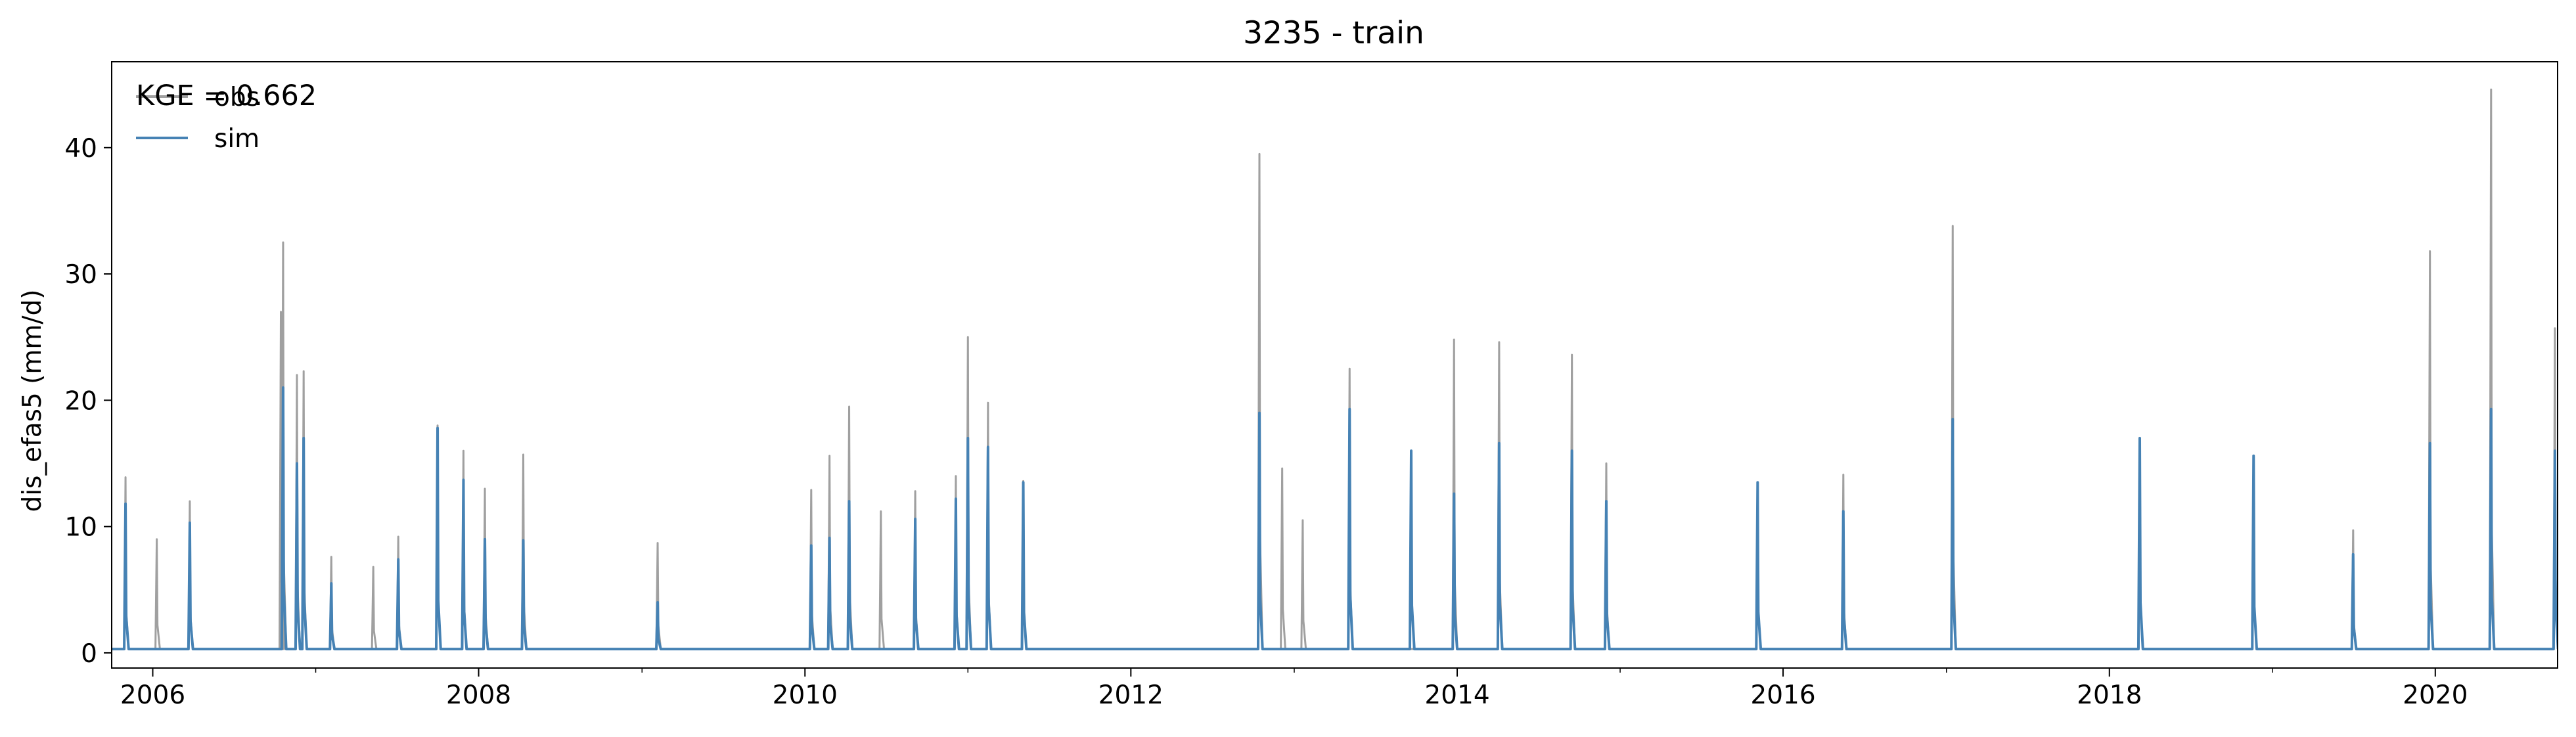 This screenshot has height=737, width=2576. Describe the element at coordinates (2435, 695) in the screenshot. I see `x-tick-label: 2020` at that location.